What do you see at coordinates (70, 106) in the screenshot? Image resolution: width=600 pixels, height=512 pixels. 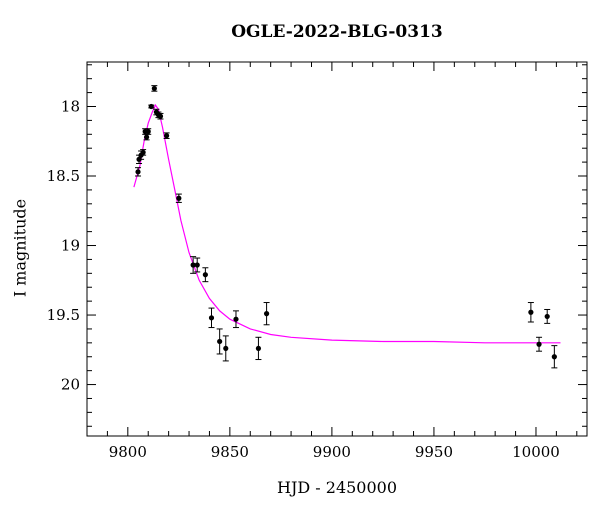 I see `y-tick-label: 18` at bounding box center [70, 106].